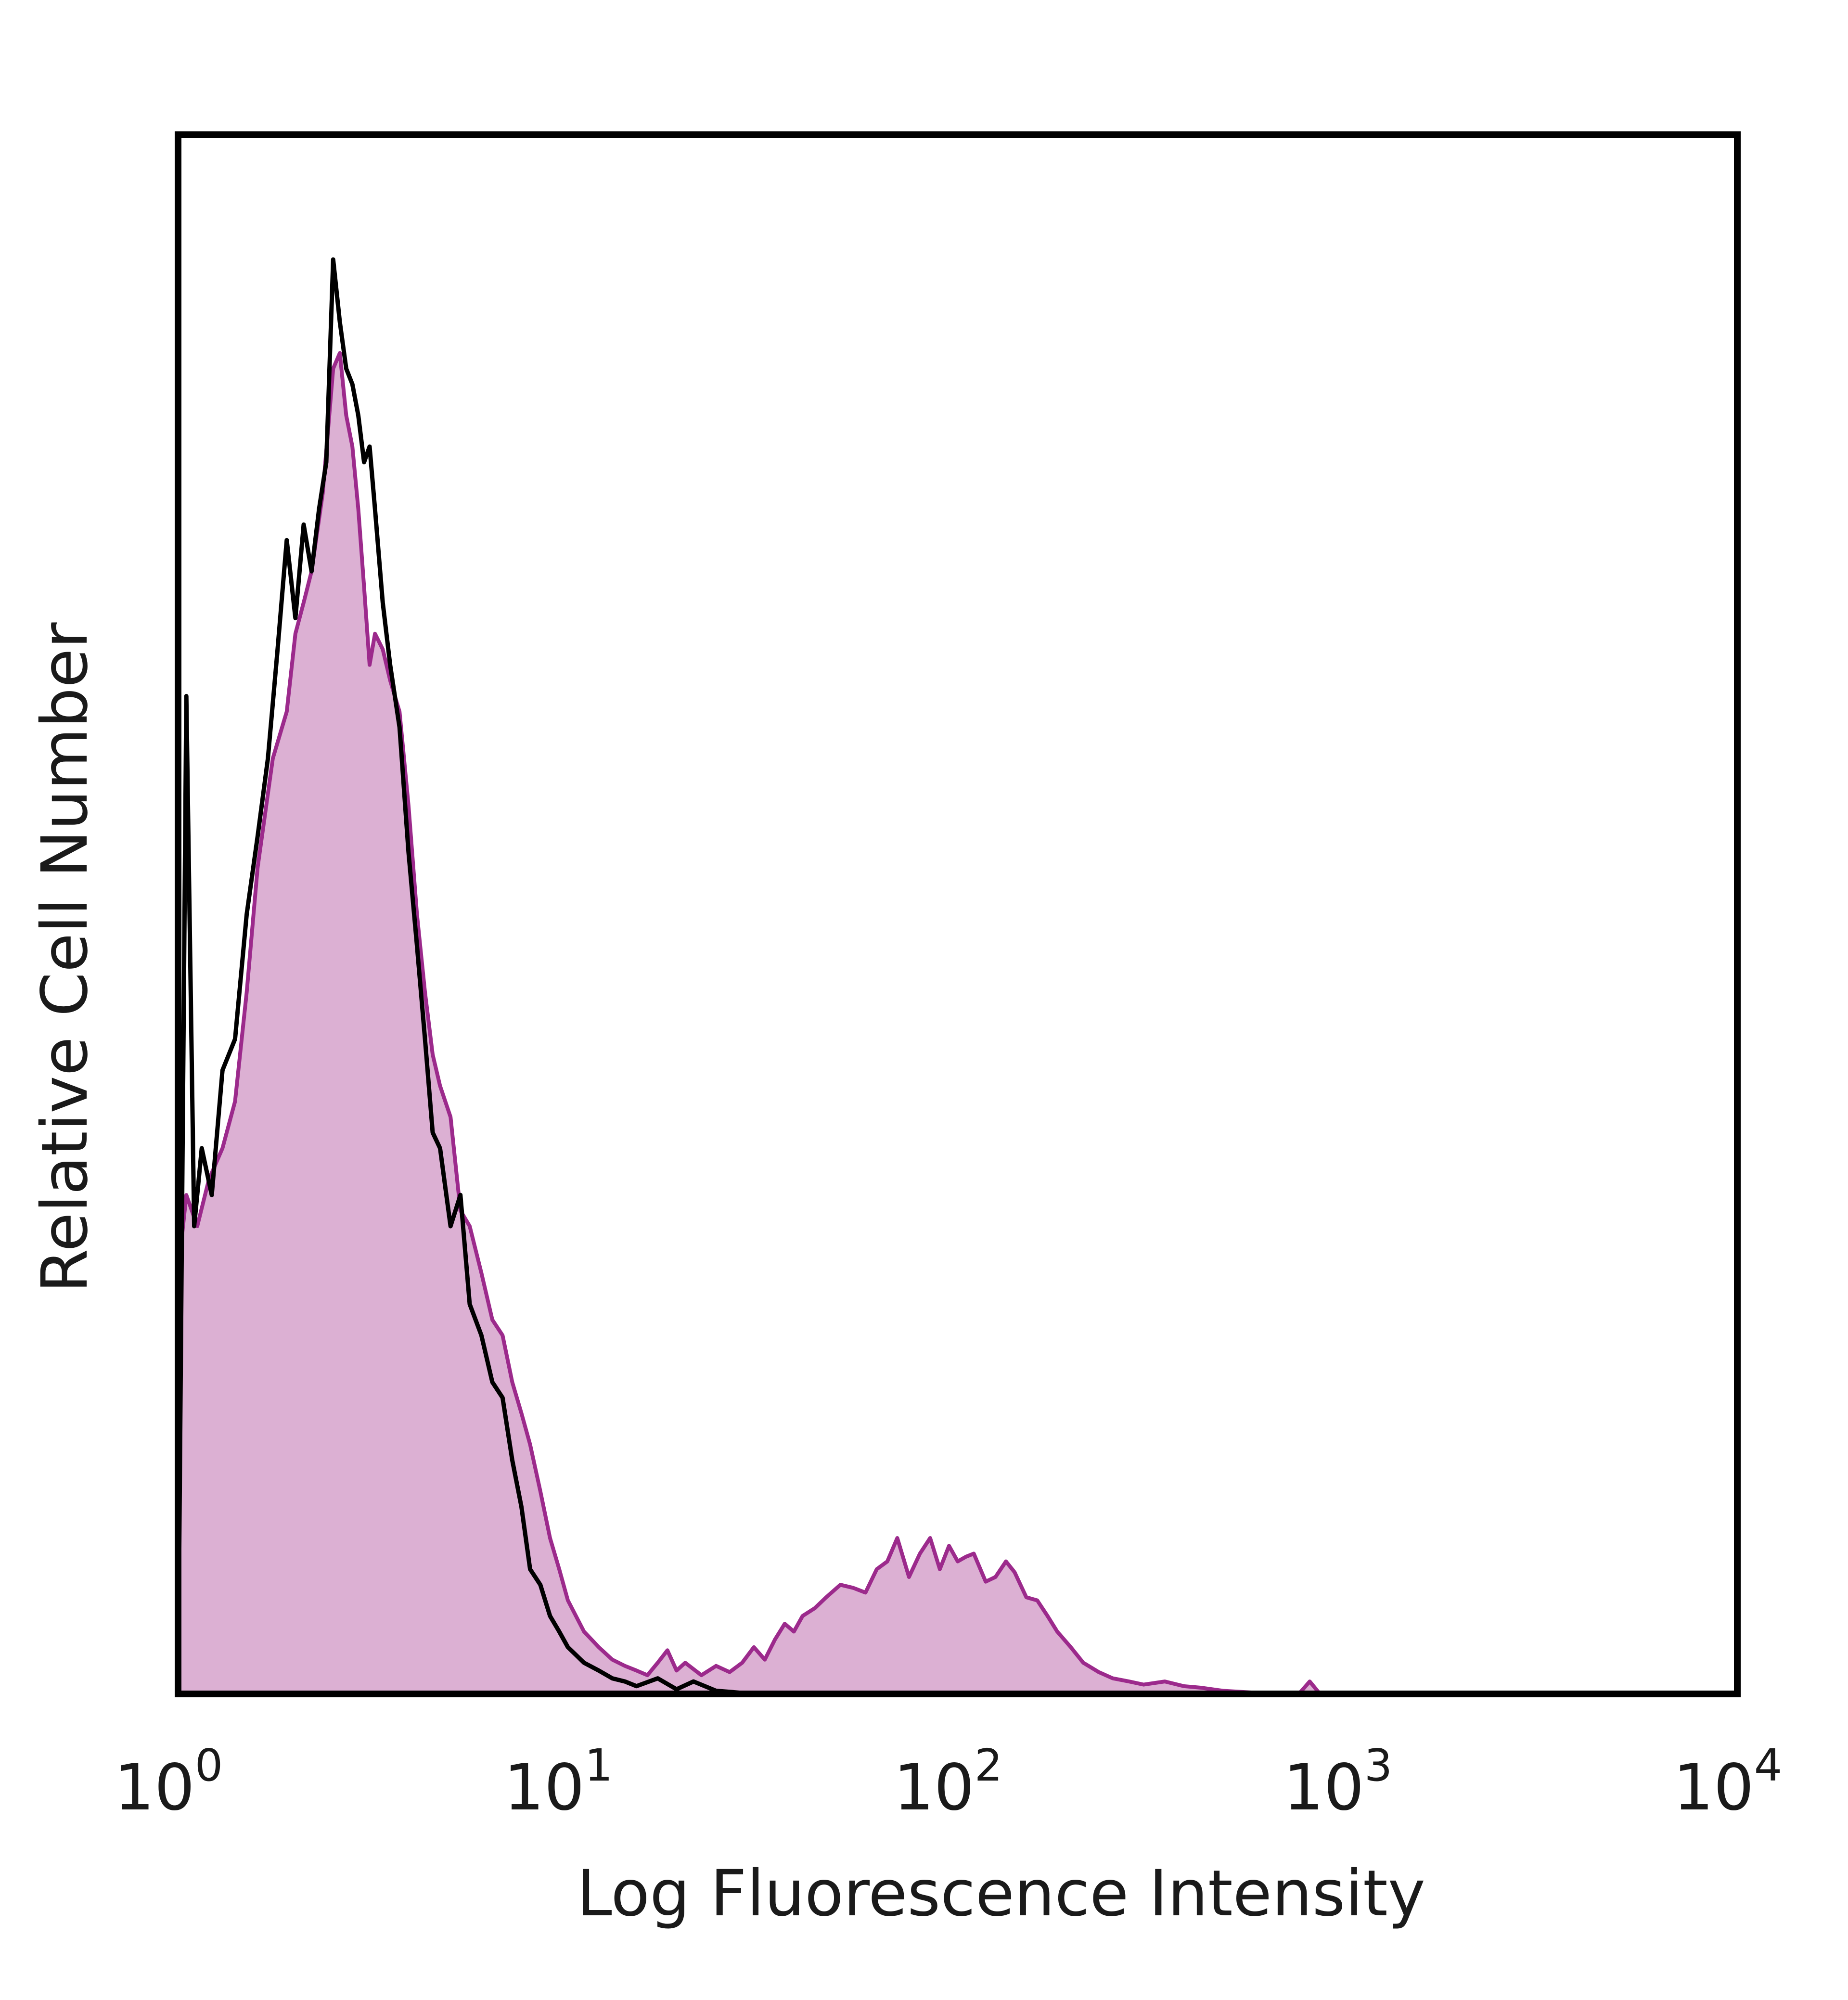  What do you see at coordinates (1001, 1894) in the screenshot?
I see `x-axis-title: Log Fluorescence Intensity` at bounding box center [1001, 1894].